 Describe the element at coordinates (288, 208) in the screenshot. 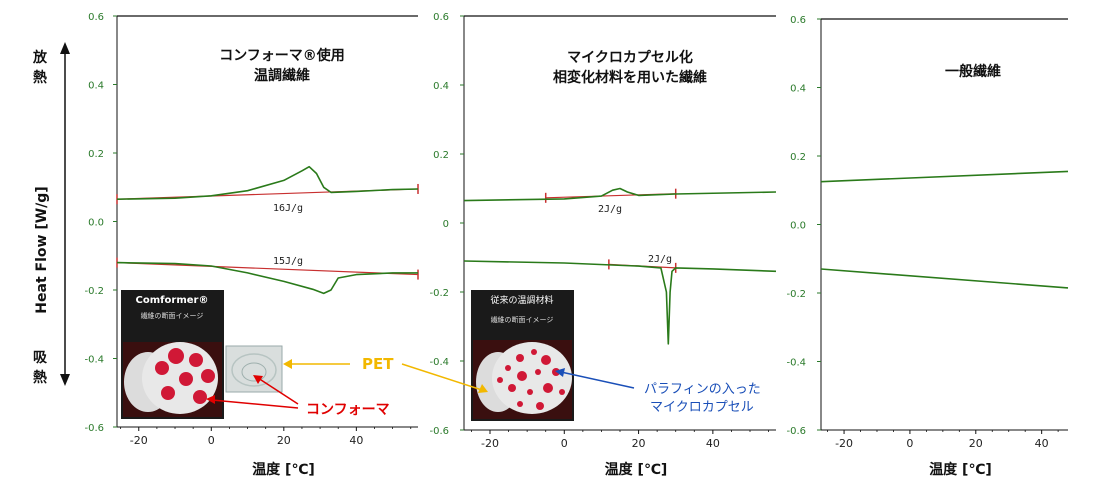

I see `enthalpy-annotation: 16J/g` at that location.